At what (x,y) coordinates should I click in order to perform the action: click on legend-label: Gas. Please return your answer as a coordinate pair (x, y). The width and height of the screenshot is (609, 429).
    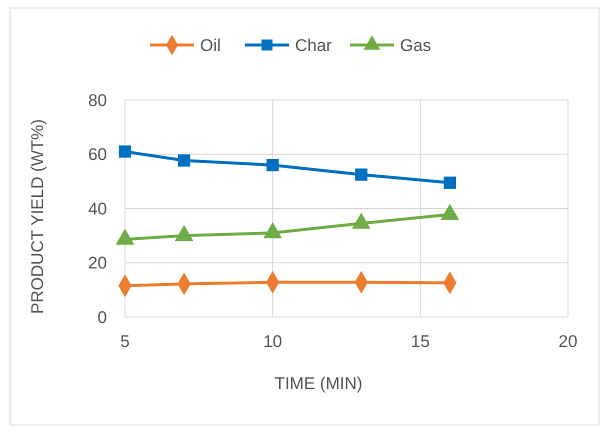
    Looking at the image, I should click on (416, 45).